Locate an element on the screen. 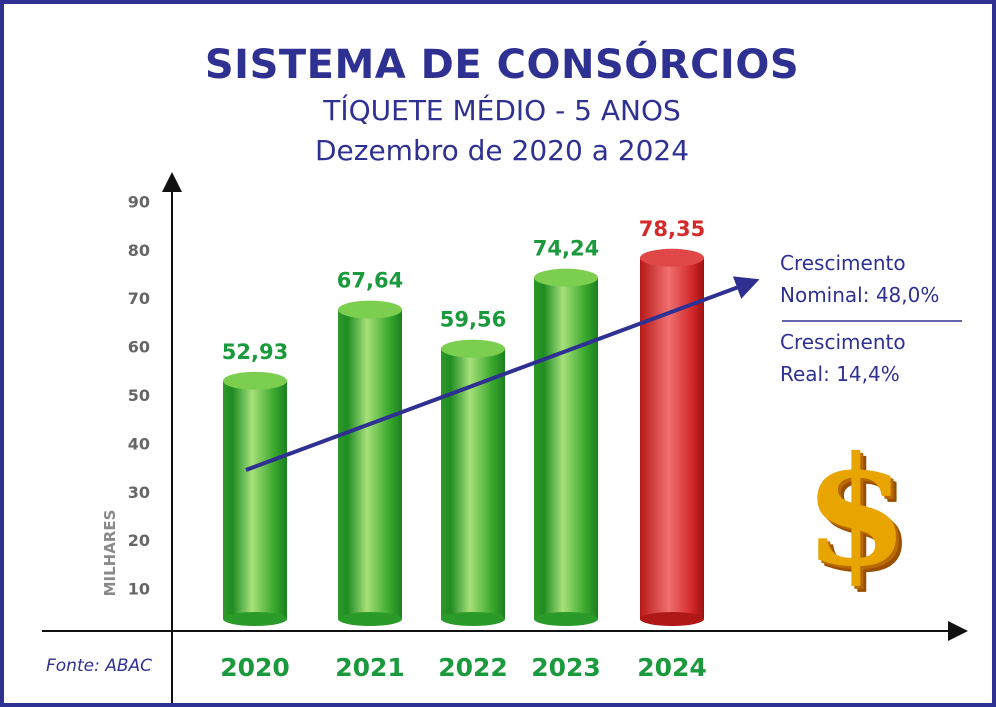 The image size is (996, 707). y-tick-label: 40 is located at coordinates (139, 443).